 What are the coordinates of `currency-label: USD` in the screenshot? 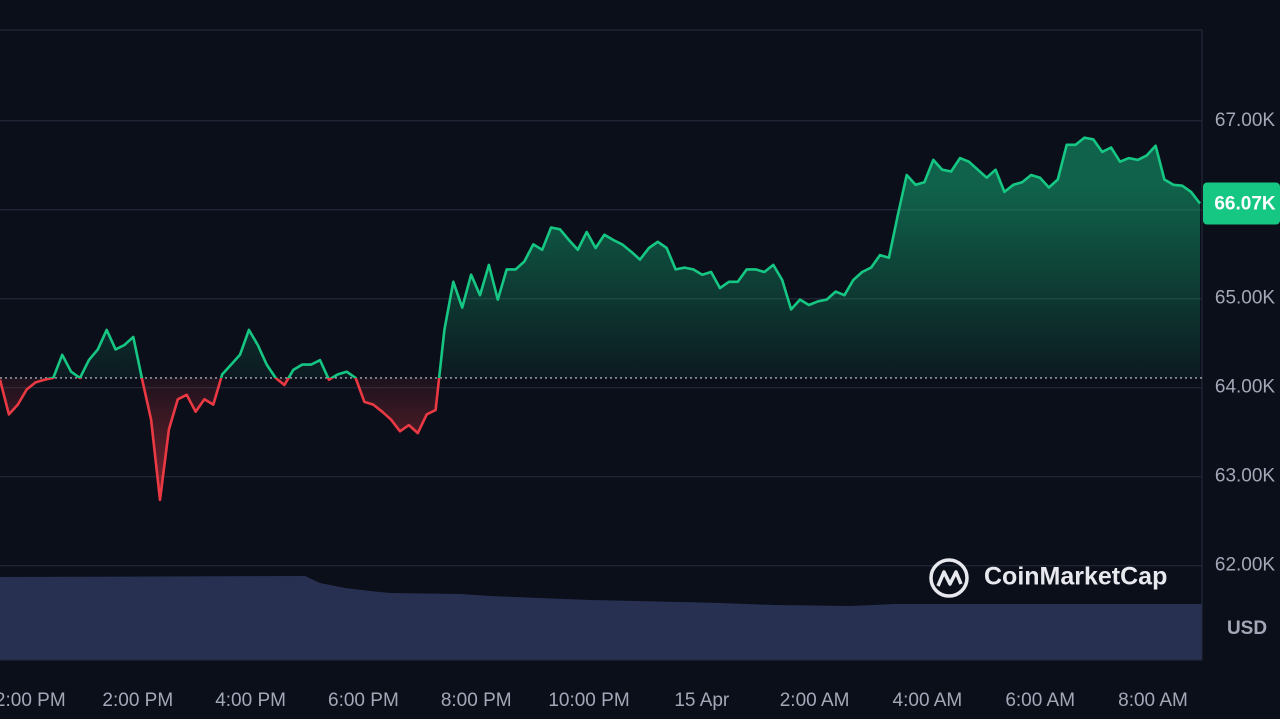 It's located at (1247, 628).